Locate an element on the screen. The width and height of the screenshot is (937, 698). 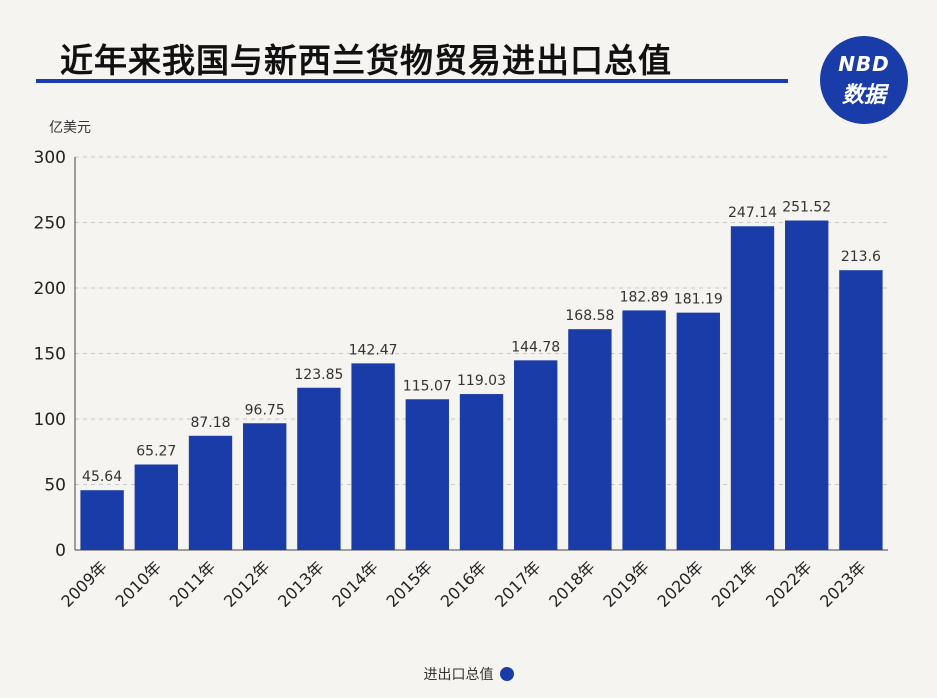
x-tick-label: 2022年 is located at coordinates (789, 584).